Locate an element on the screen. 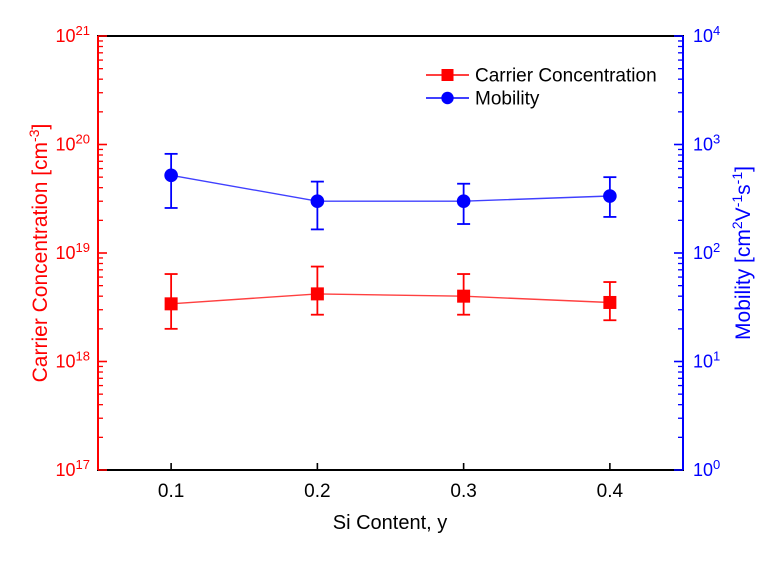  x-axis-title: Si Content, y is located at coordinates (390, 523).